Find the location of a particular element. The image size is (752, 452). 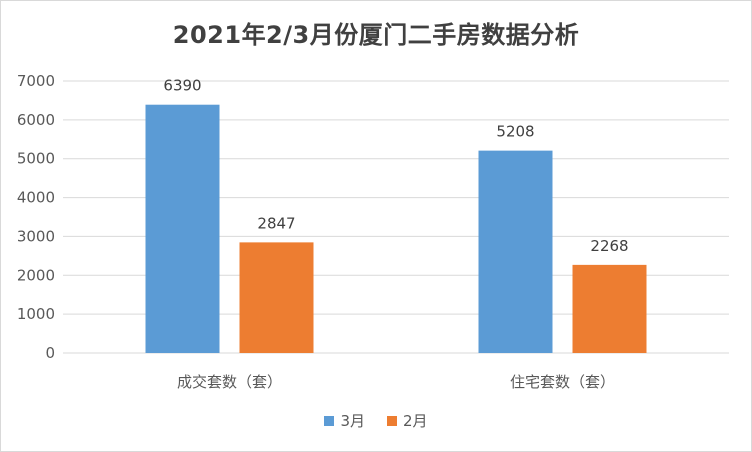

y-tick-label: 3000 is located at coordinates (36, 236).